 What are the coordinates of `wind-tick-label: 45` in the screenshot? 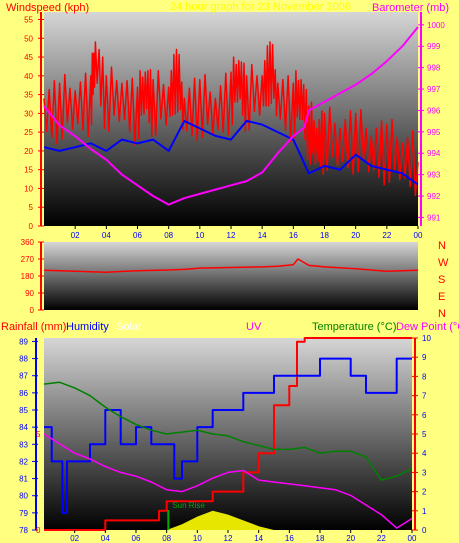 It's located at (28, 57).